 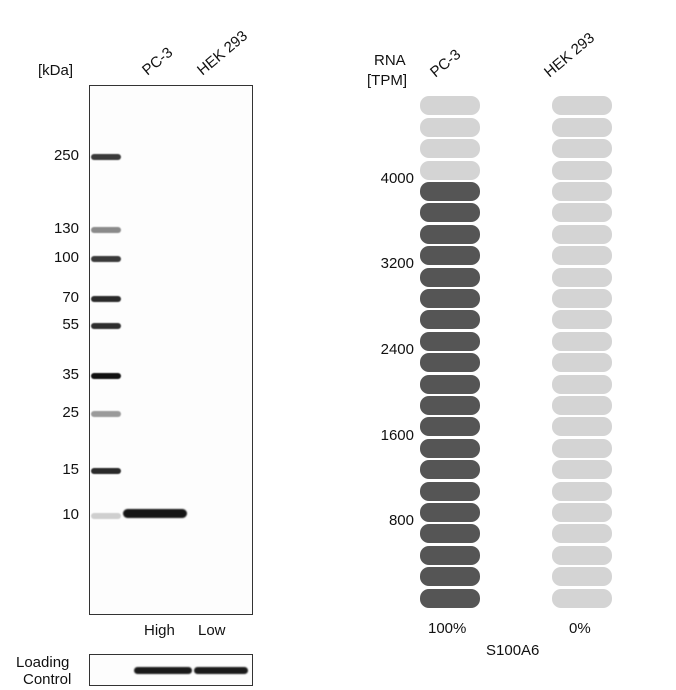 I want to click on mw-tick-label: 35, so click(x=70, y=375).